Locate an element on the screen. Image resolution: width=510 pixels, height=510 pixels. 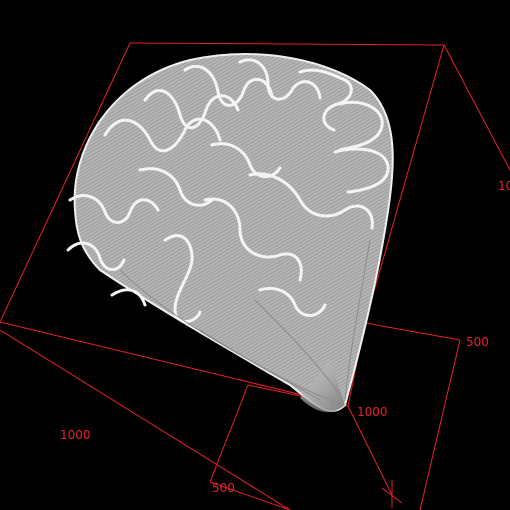
axis-label-left-1000: 1000 is located at coordinates (75, 435).